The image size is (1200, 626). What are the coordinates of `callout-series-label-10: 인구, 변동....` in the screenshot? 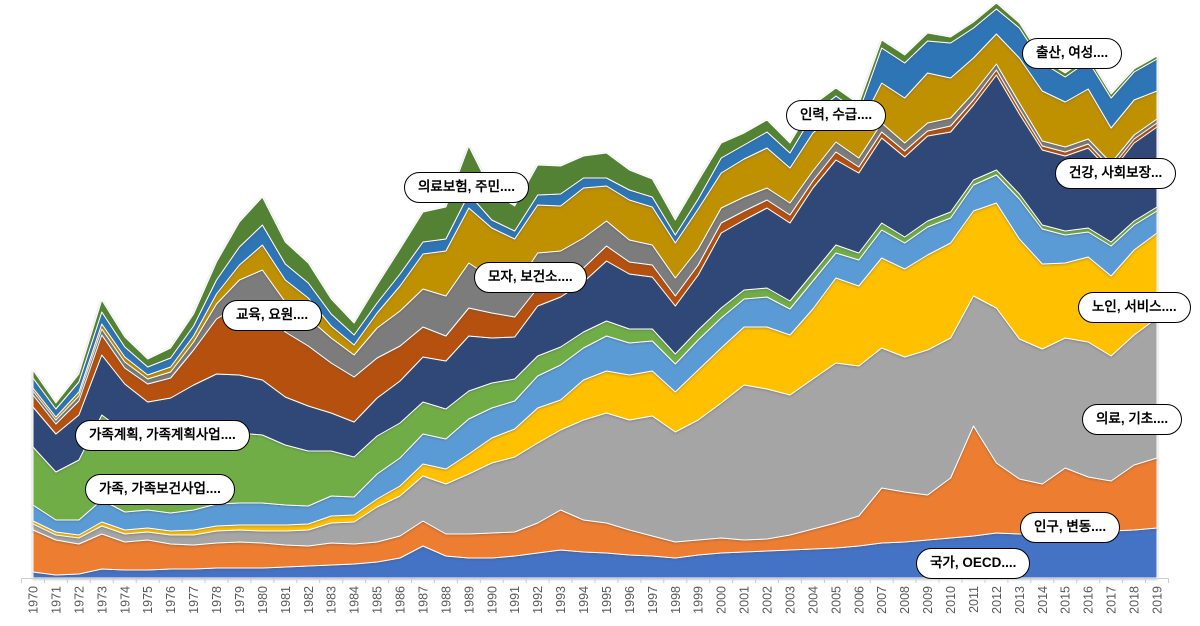 It's located at (1070, 527).